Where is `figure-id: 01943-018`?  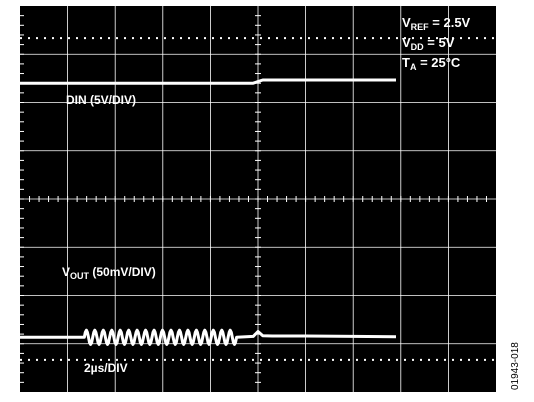
figure-id: 01943-018 is located at coordinates (515, 366).